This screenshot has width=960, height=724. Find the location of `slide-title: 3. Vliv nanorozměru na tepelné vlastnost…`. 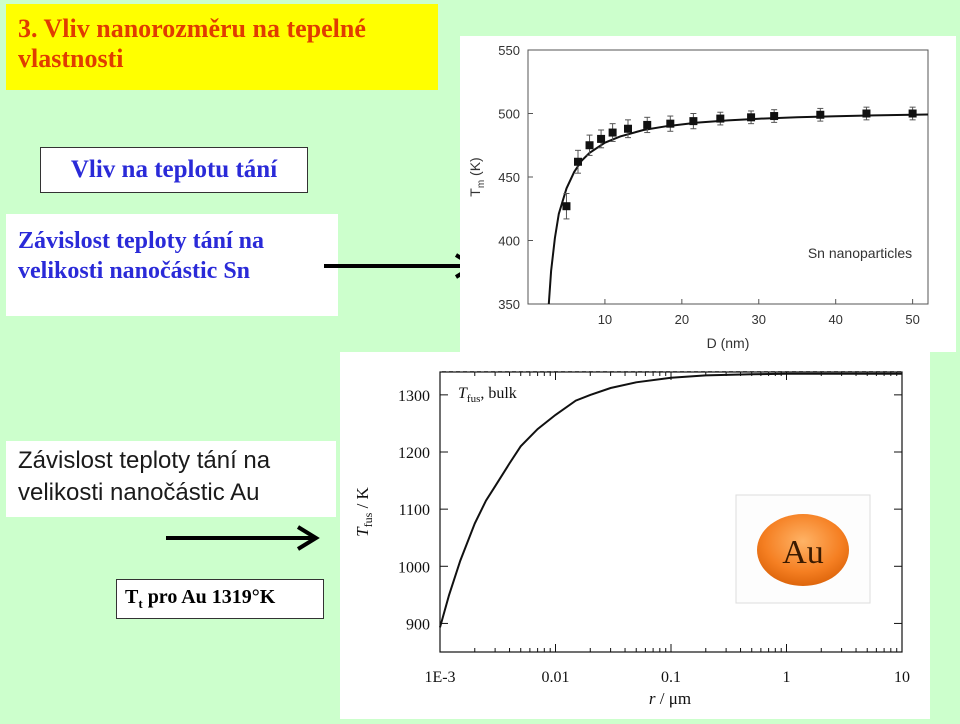

slide-title: 3. Vliv nanorozměru na tepelné vlastnost… is located at coordinates (222, 47).